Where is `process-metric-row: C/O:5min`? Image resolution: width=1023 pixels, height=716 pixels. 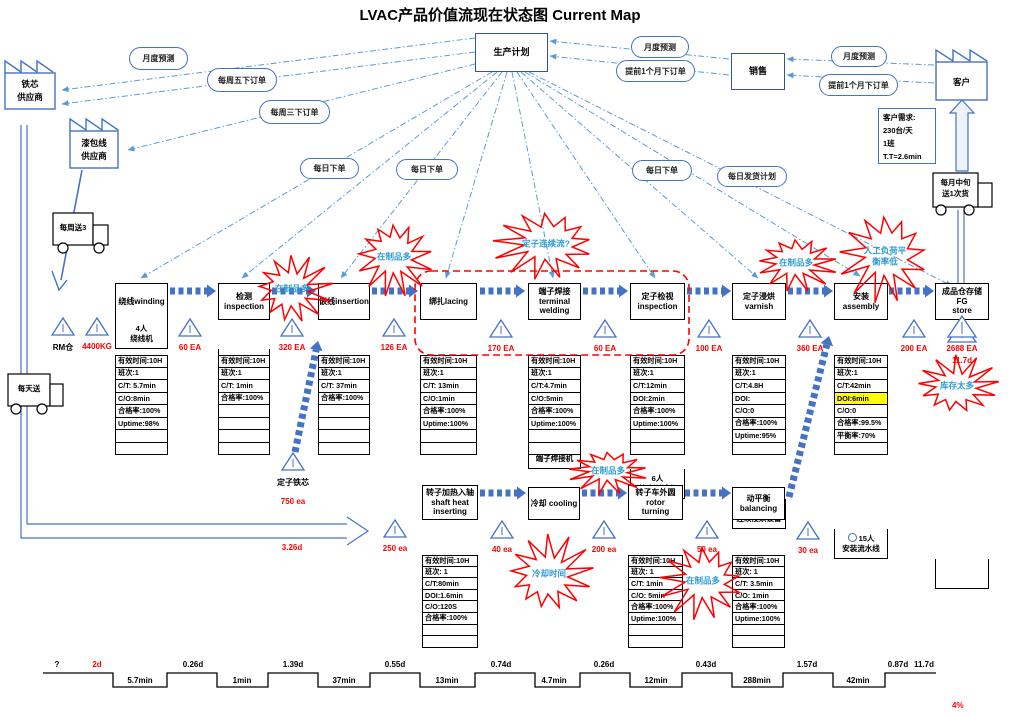 process-metric-row: C/O:5min is located at coordinates (554, 398).